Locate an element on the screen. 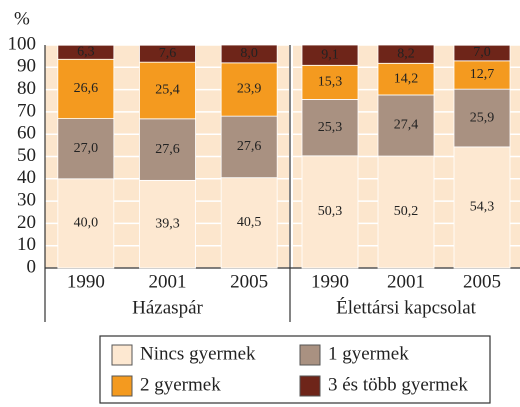 Image resolution: width=520 pixels, height=407 pixels. y-tick-label: 0 is located at coordinates (32, 266).